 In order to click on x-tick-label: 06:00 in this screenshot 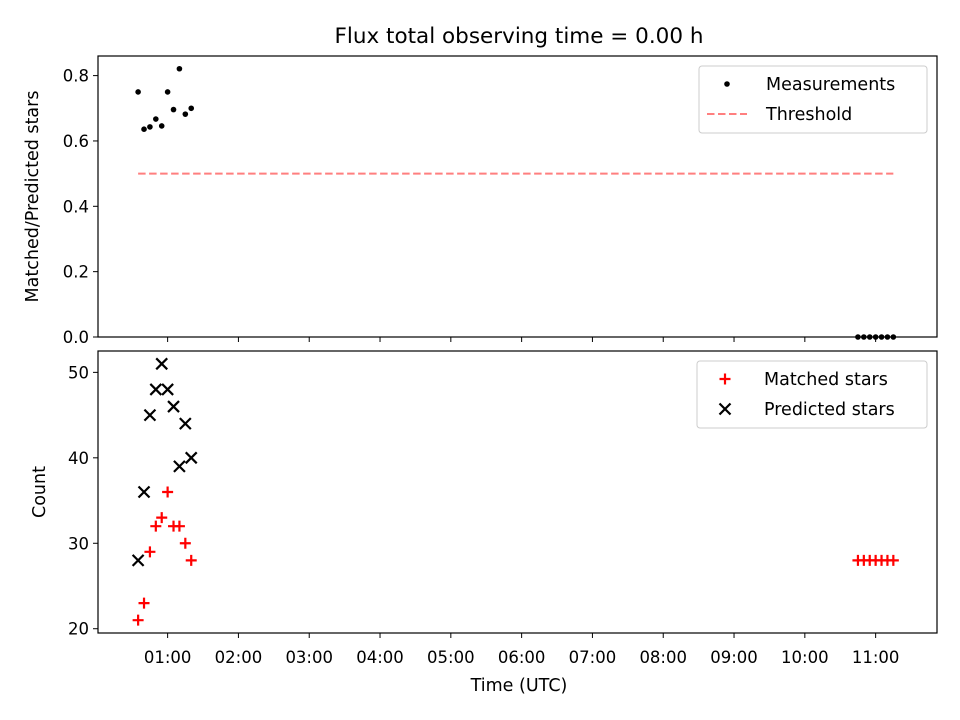, I will do `click(522, 657)`.